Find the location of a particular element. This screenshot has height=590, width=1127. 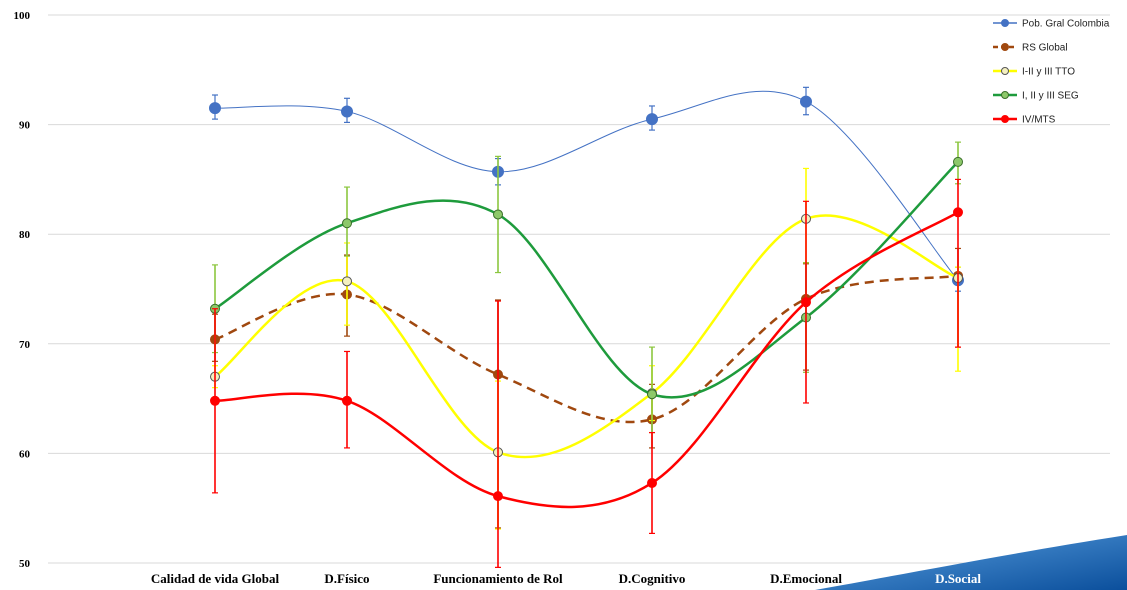

y-axis: 50 60 70 80 90 100 is located at coordinates (22, 290).